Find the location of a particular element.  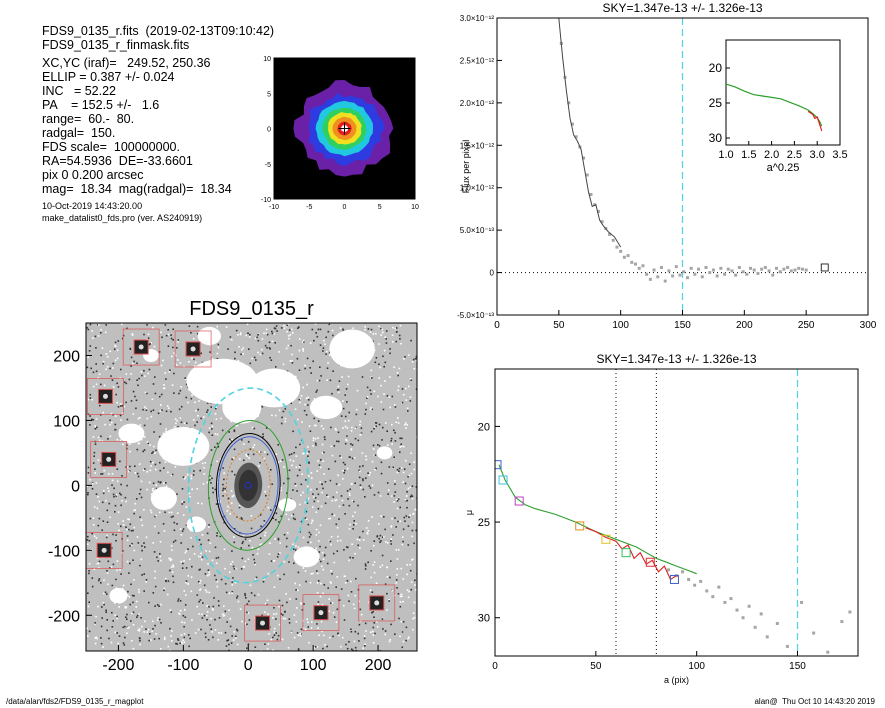

image-x-tick-label: -100 is located at coordinates (183, 665).